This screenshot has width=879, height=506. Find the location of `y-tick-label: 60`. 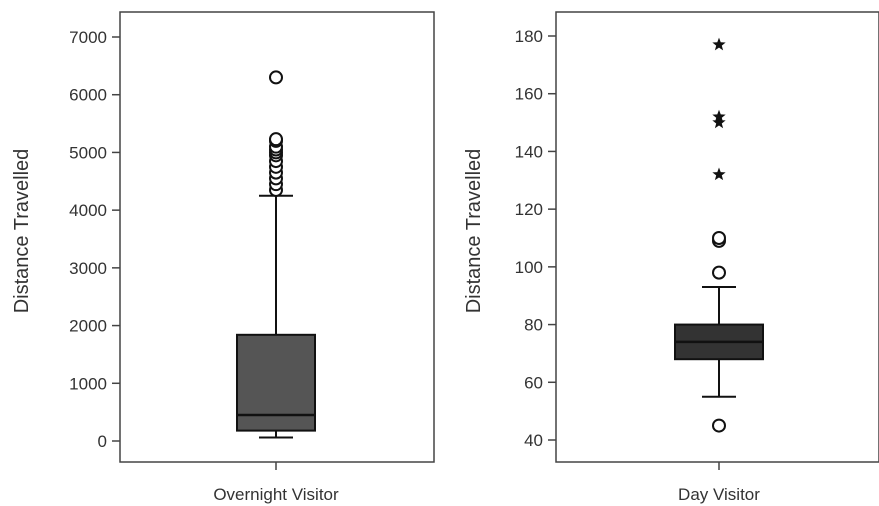

y-tick-label: 60 is located at coordinates (533, 382).